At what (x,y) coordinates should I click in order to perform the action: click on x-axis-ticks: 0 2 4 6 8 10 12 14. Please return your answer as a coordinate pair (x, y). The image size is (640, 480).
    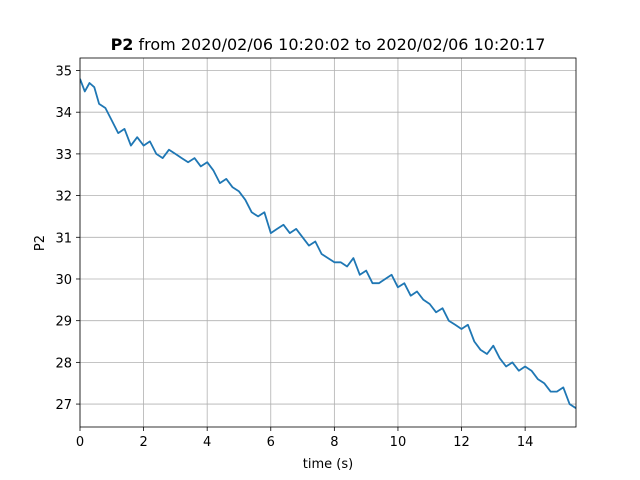
    Looking at the image, I should click on (305, 438).